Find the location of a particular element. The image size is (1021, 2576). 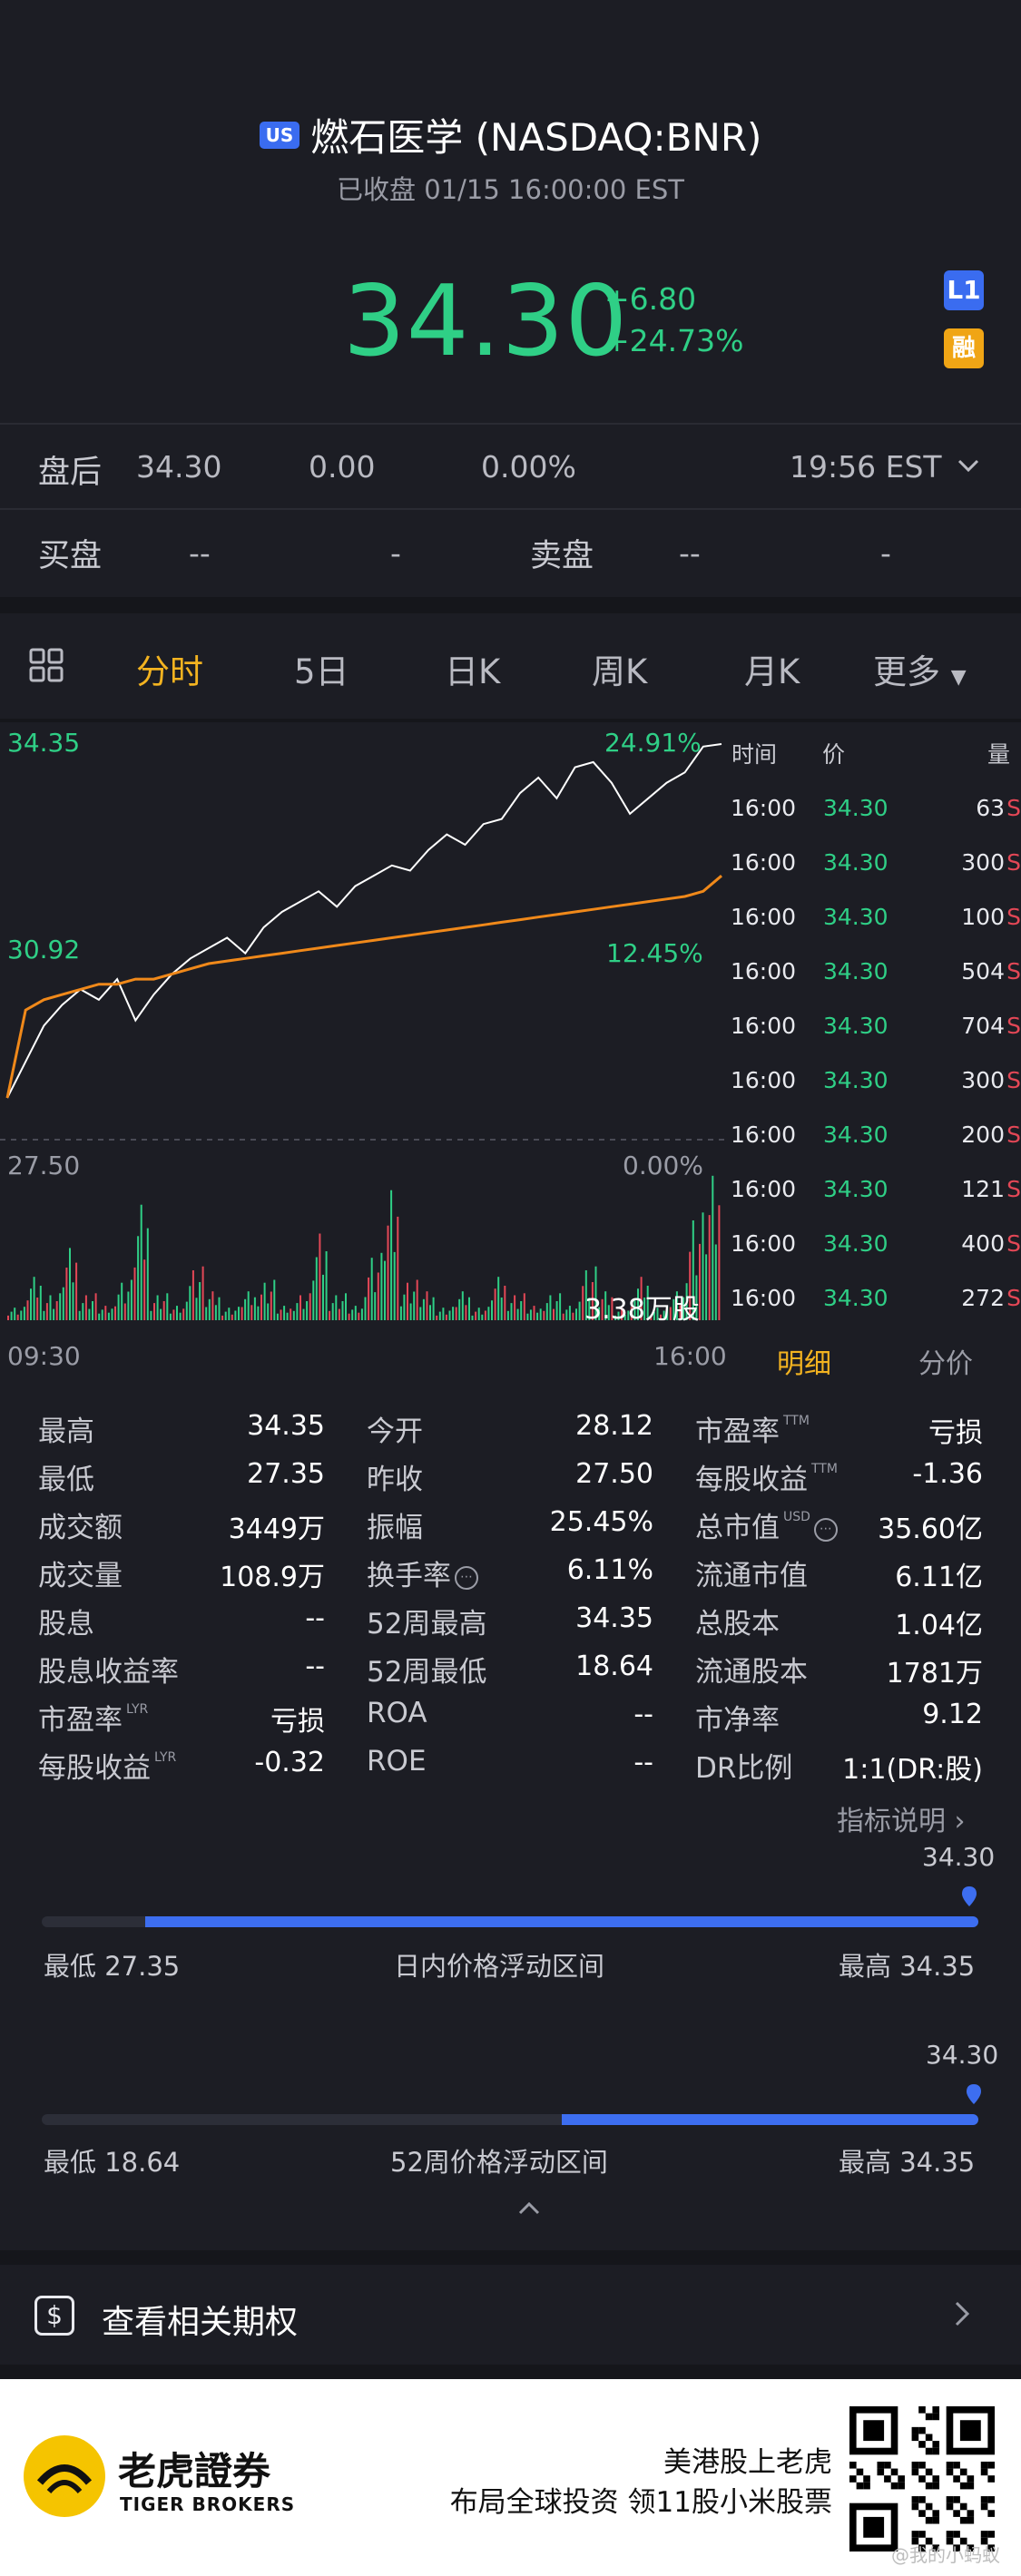

stat-label: 今开 is located at coordinates (395, 1428).